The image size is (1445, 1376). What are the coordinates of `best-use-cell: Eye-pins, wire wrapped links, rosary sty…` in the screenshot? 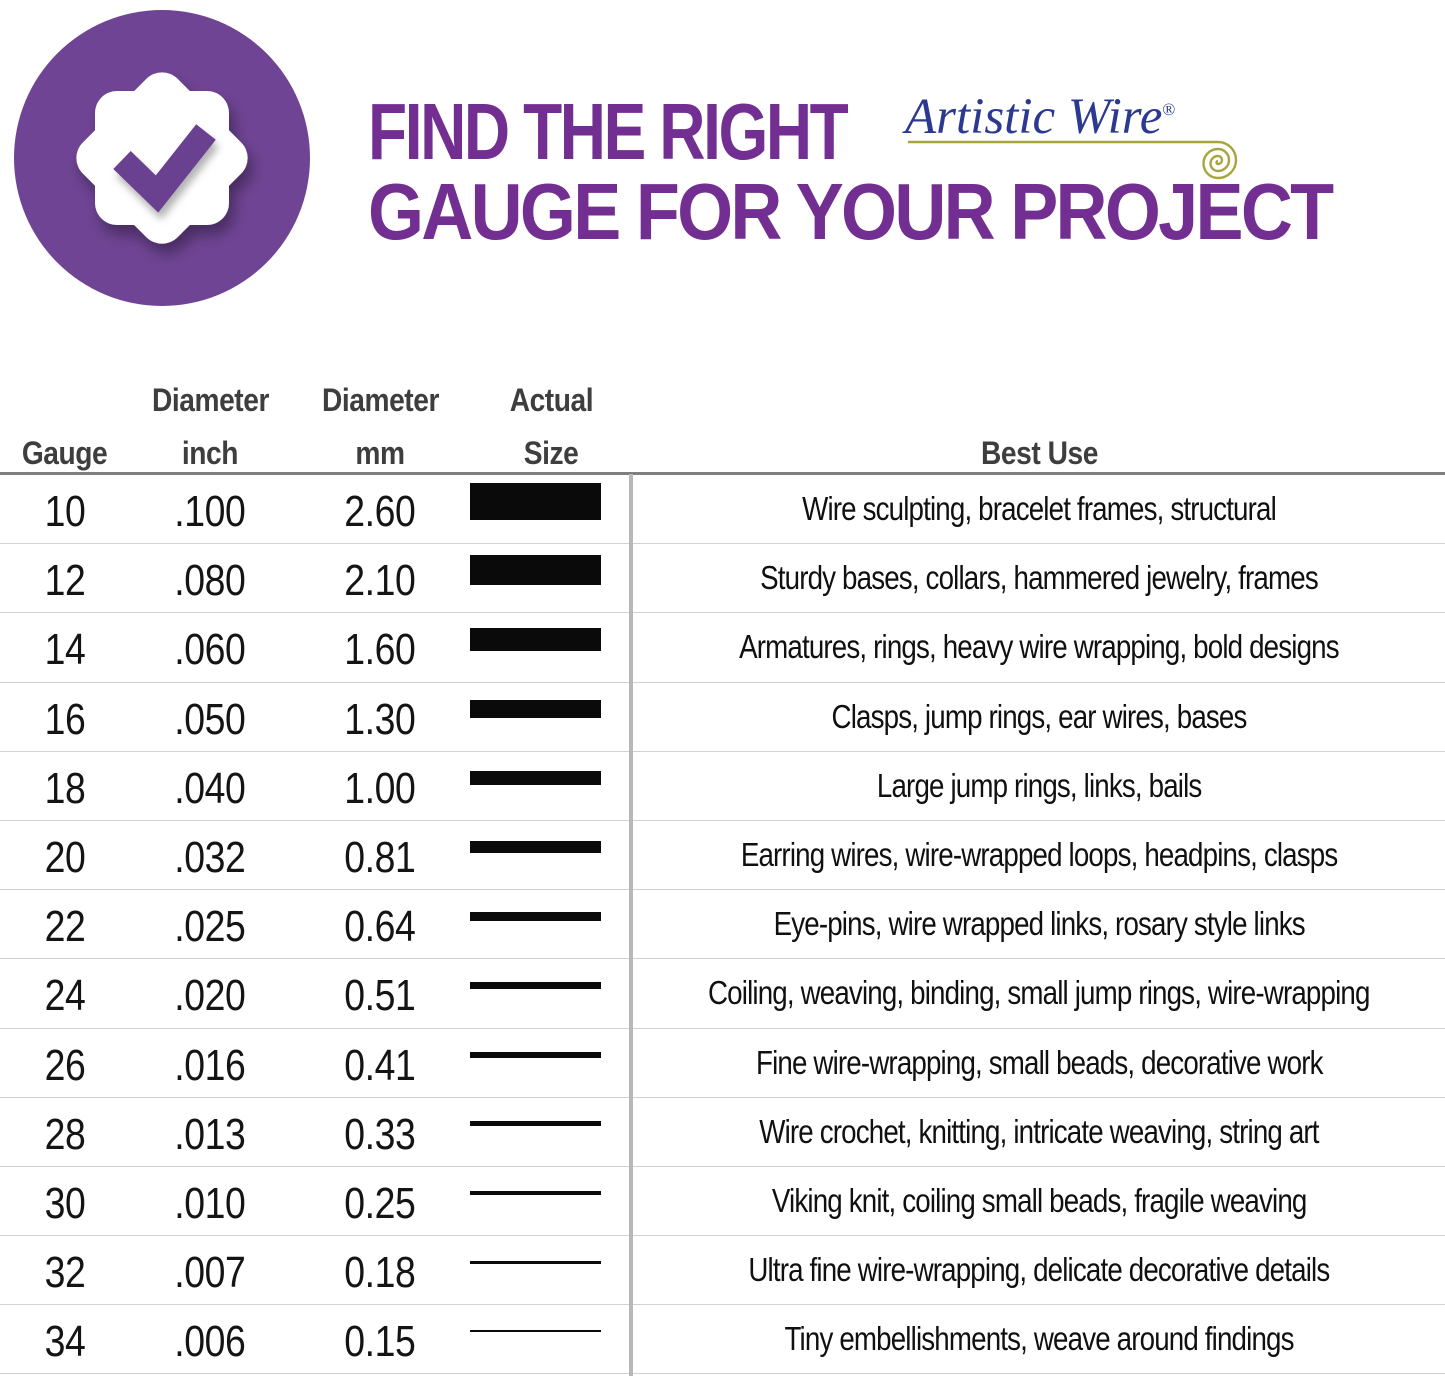 It's located at (1039, 924).